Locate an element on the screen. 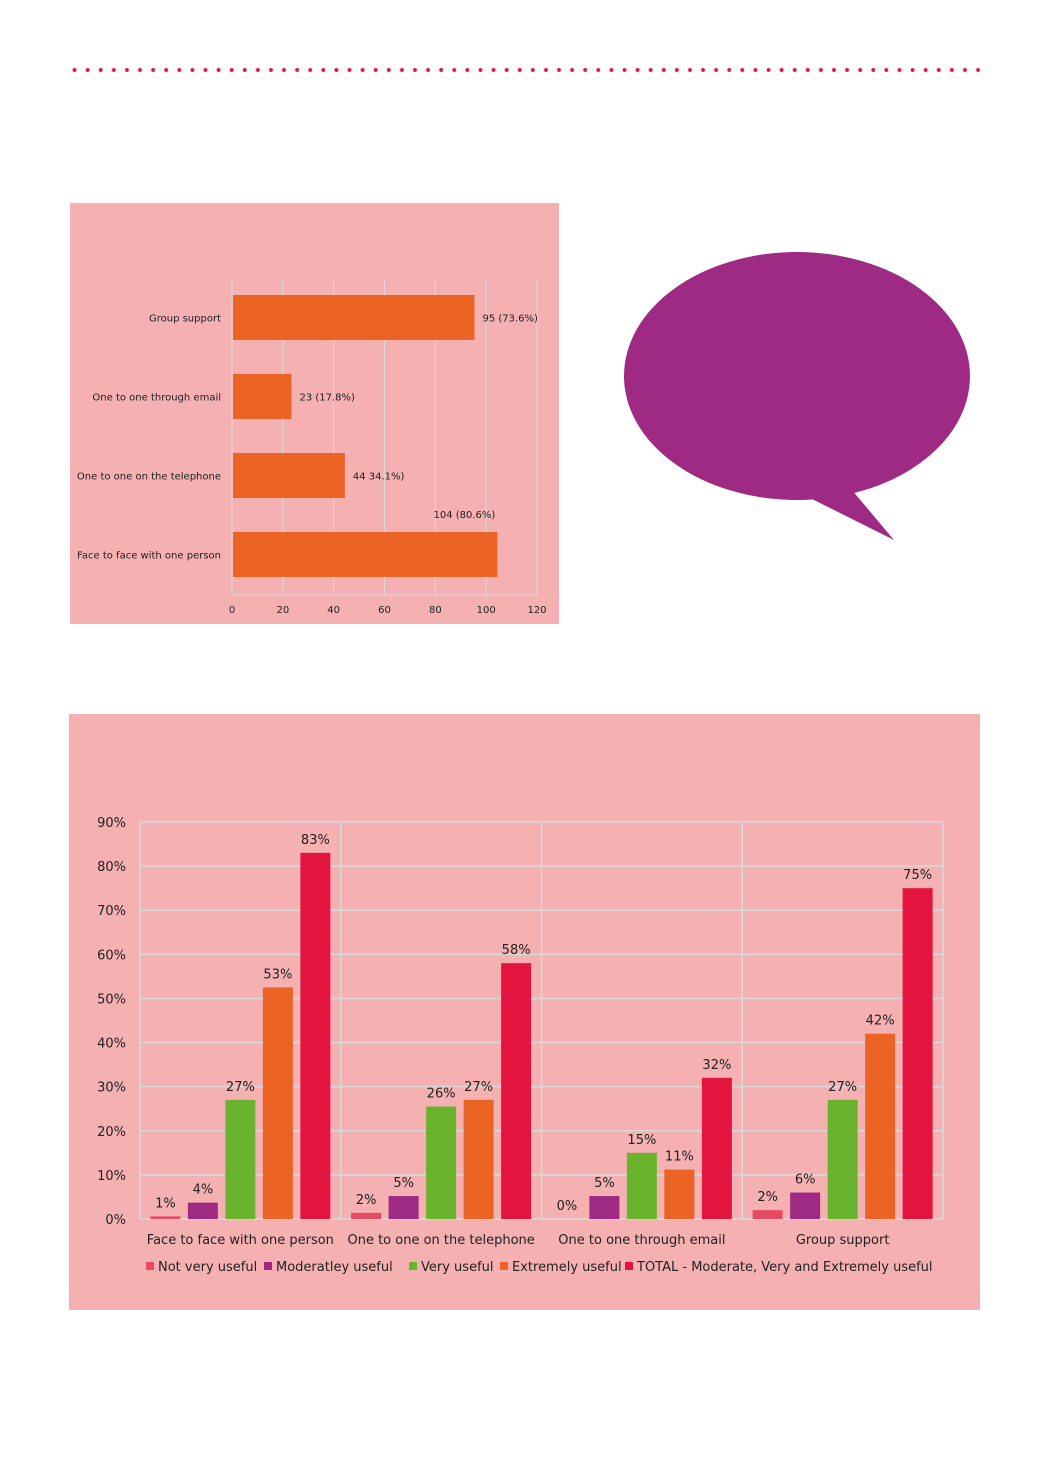  legend-label: Extremely useful is located at coordinates (567, 1267).